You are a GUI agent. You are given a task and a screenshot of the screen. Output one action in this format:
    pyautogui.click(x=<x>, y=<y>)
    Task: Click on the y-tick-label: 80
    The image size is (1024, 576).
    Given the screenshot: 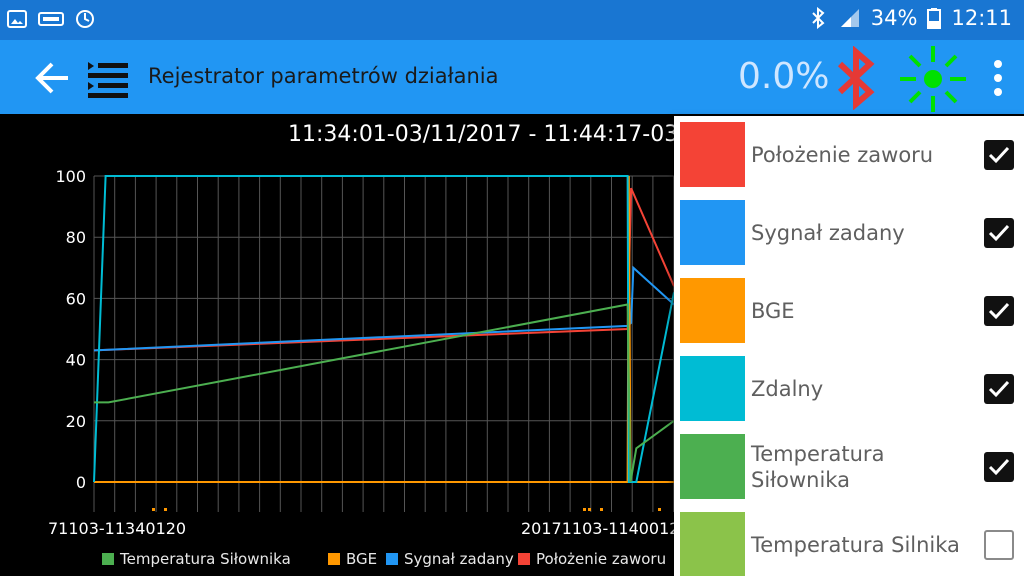 What is the action you would take?
    pyautogui.click(x=76, y=237)
    